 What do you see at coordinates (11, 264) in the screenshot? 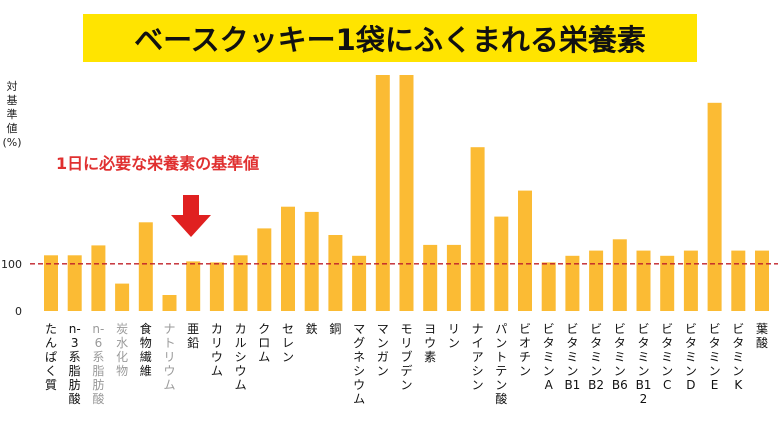
I see `y-tick-label-0: 100` at bounding box center [11, 264].